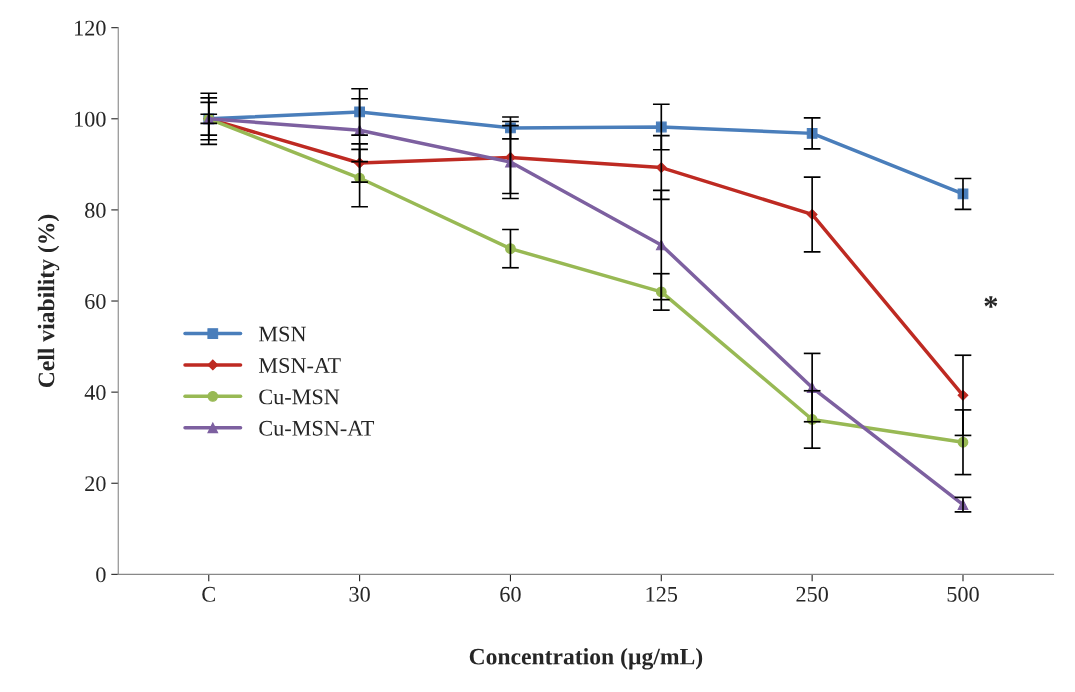  Describe the element at coordinates (282, 334) in the screenshot. I see `legend-label: MSN` at that location.